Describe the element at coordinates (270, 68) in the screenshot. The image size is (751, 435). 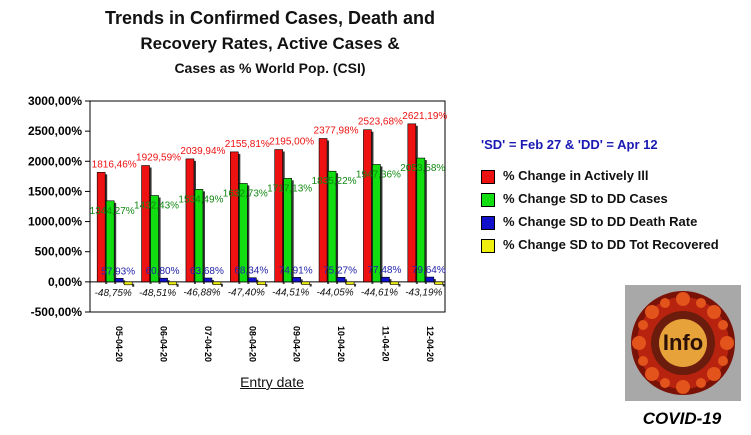
I see `chart-title-line-3: Cases as % World Pop. (CSI)` at that location.